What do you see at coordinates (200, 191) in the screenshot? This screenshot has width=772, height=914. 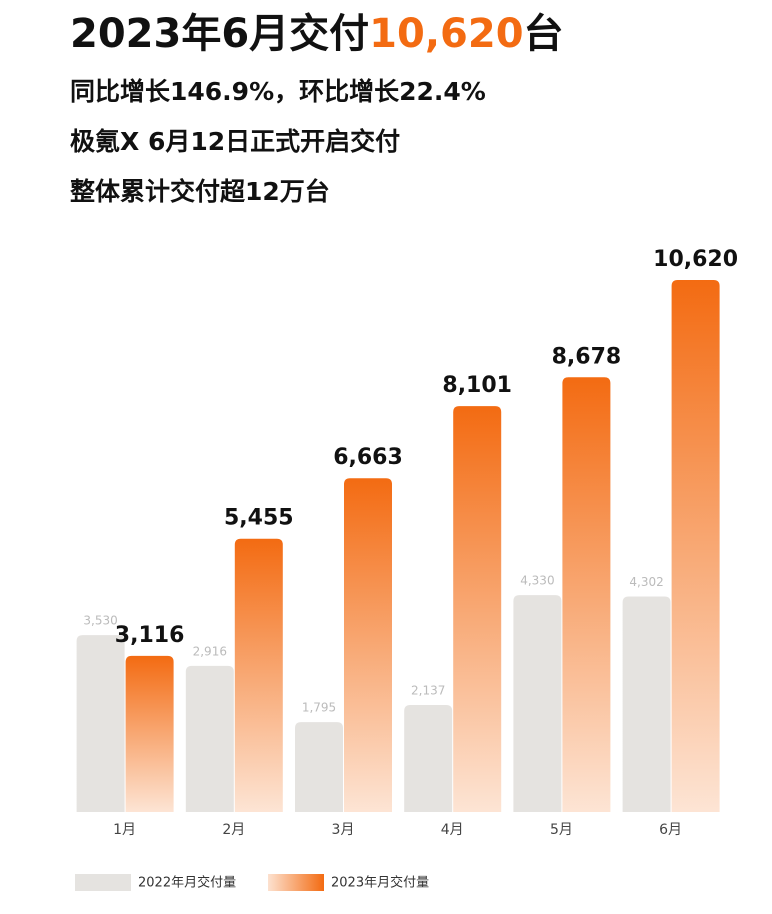 I see `subtitle: 整体累计交付超12万台` at bounding box center [200, 191].